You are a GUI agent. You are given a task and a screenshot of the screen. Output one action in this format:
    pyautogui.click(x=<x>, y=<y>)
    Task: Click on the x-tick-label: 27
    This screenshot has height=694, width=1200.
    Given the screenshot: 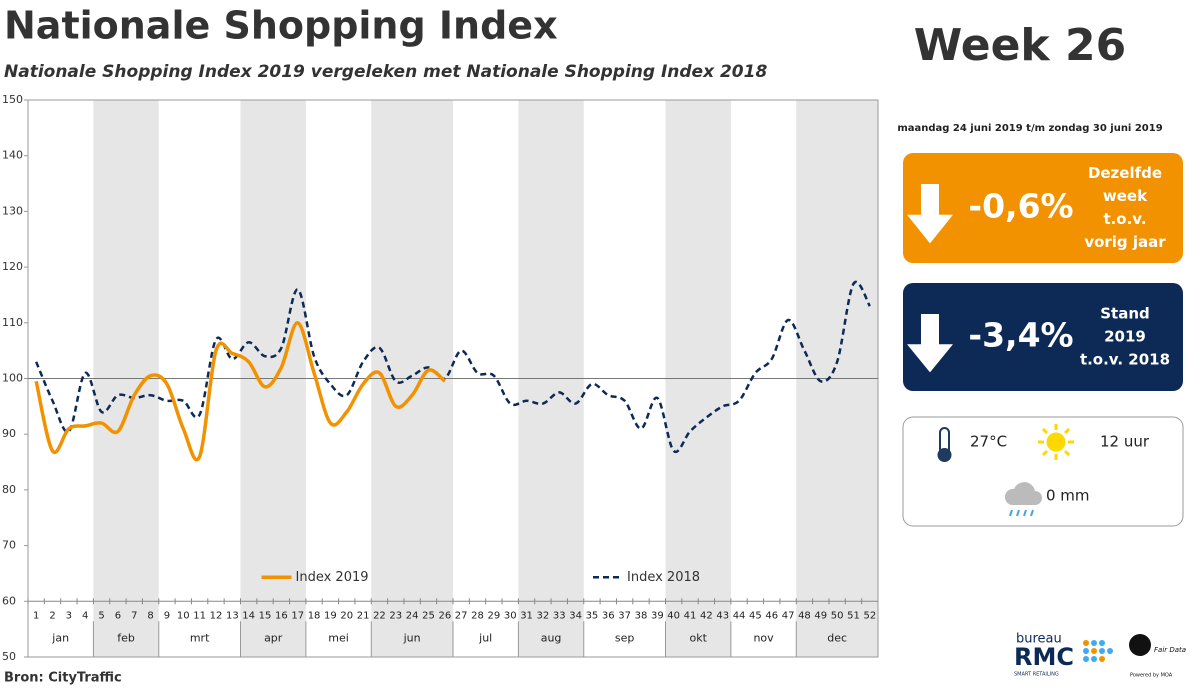 What is the action you would take?
    pyautogui.click(x=461, y=615)
    